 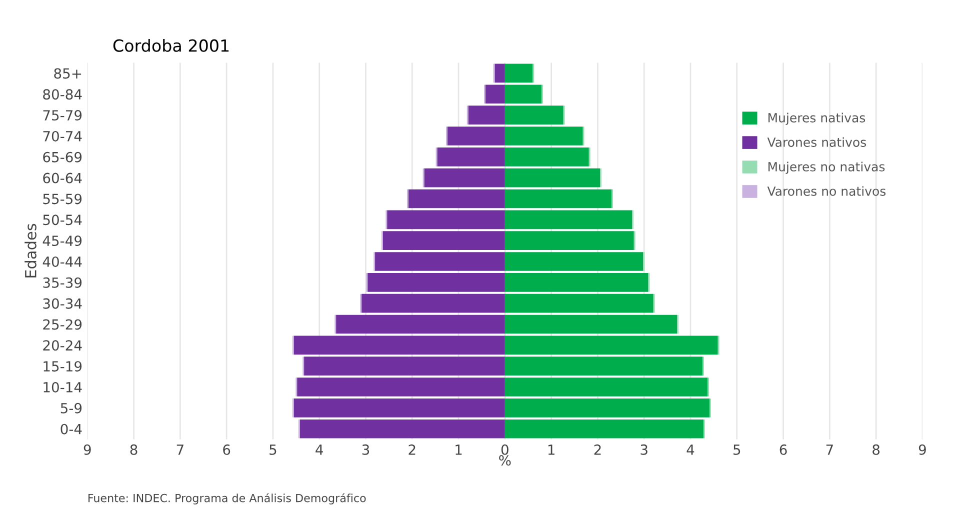 I want to click on y-tick-label: 10-14, so click(x=63, y=387).